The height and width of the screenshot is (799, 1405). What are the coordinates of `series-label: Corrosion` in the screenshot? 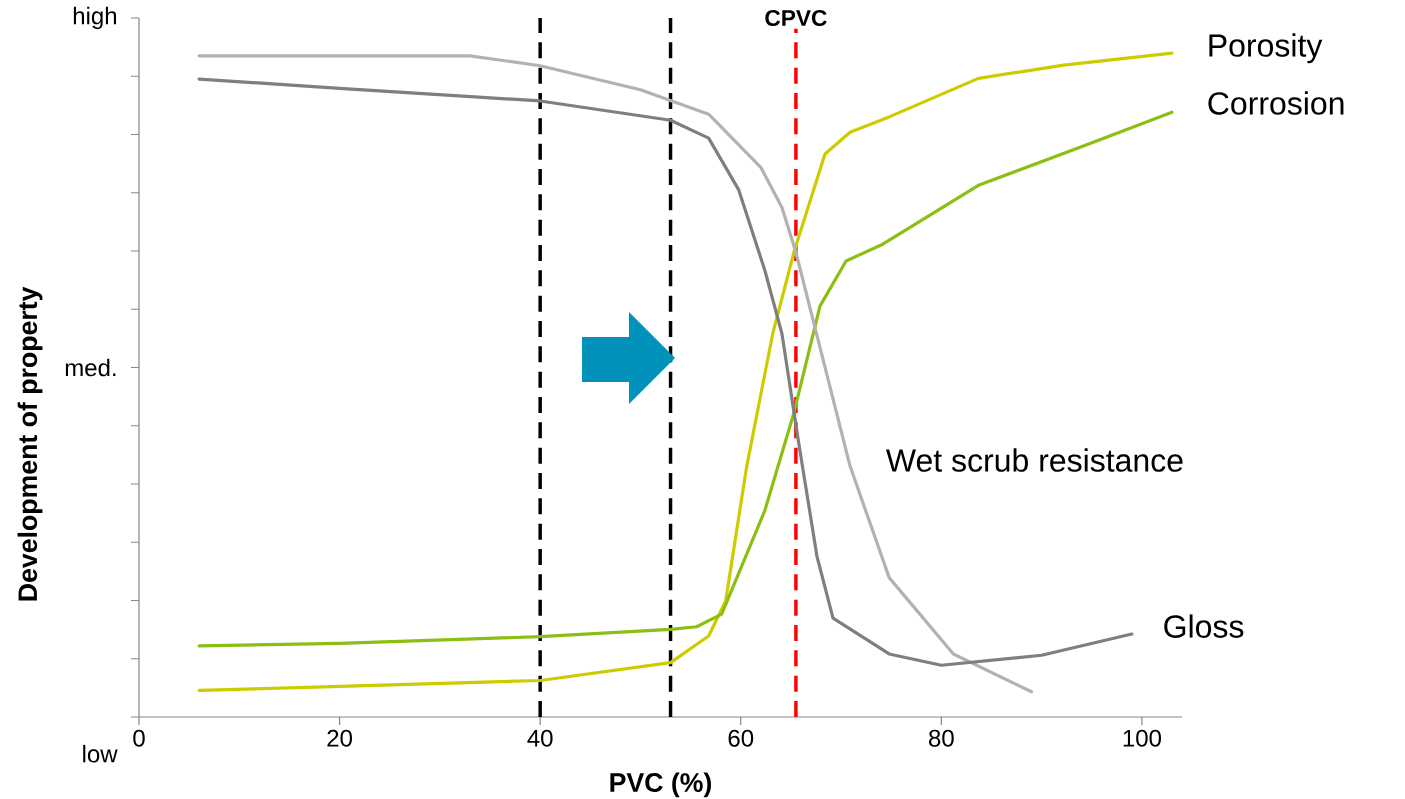 It's located at (1276, 103).